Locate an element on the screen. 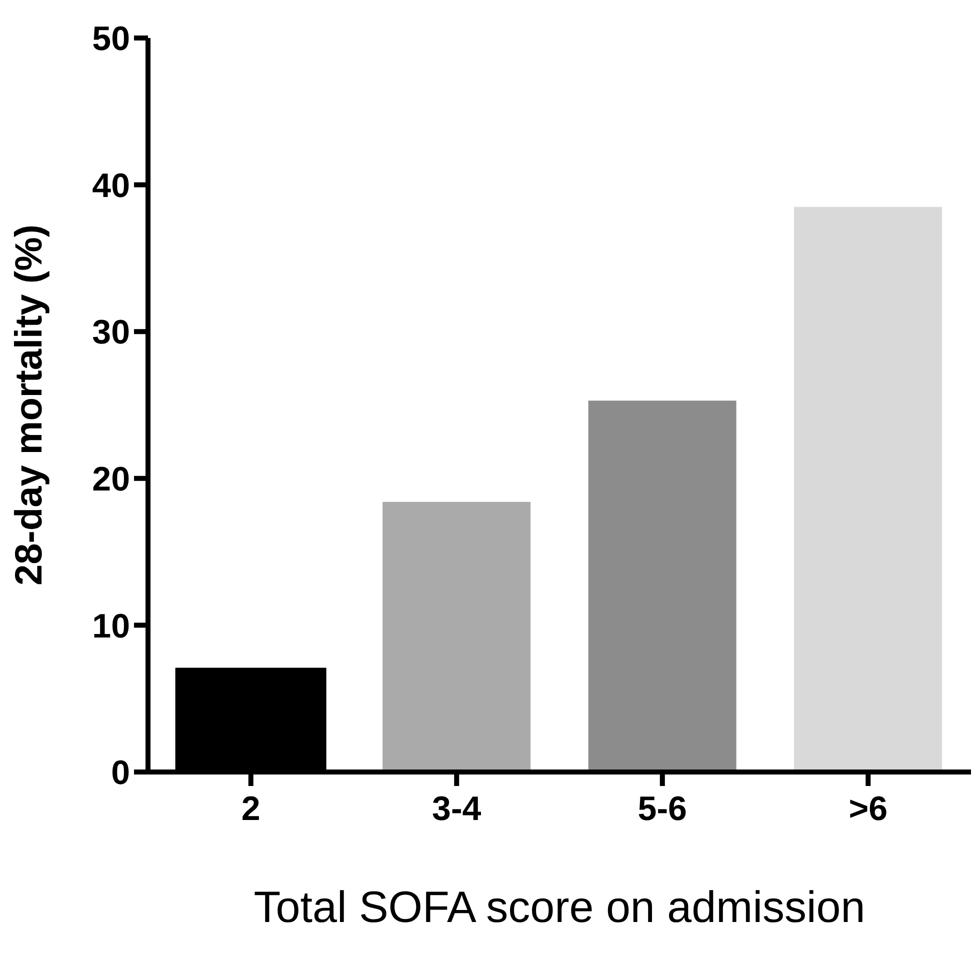  x-tick-label: 2 is located at coordinates (250, 809).